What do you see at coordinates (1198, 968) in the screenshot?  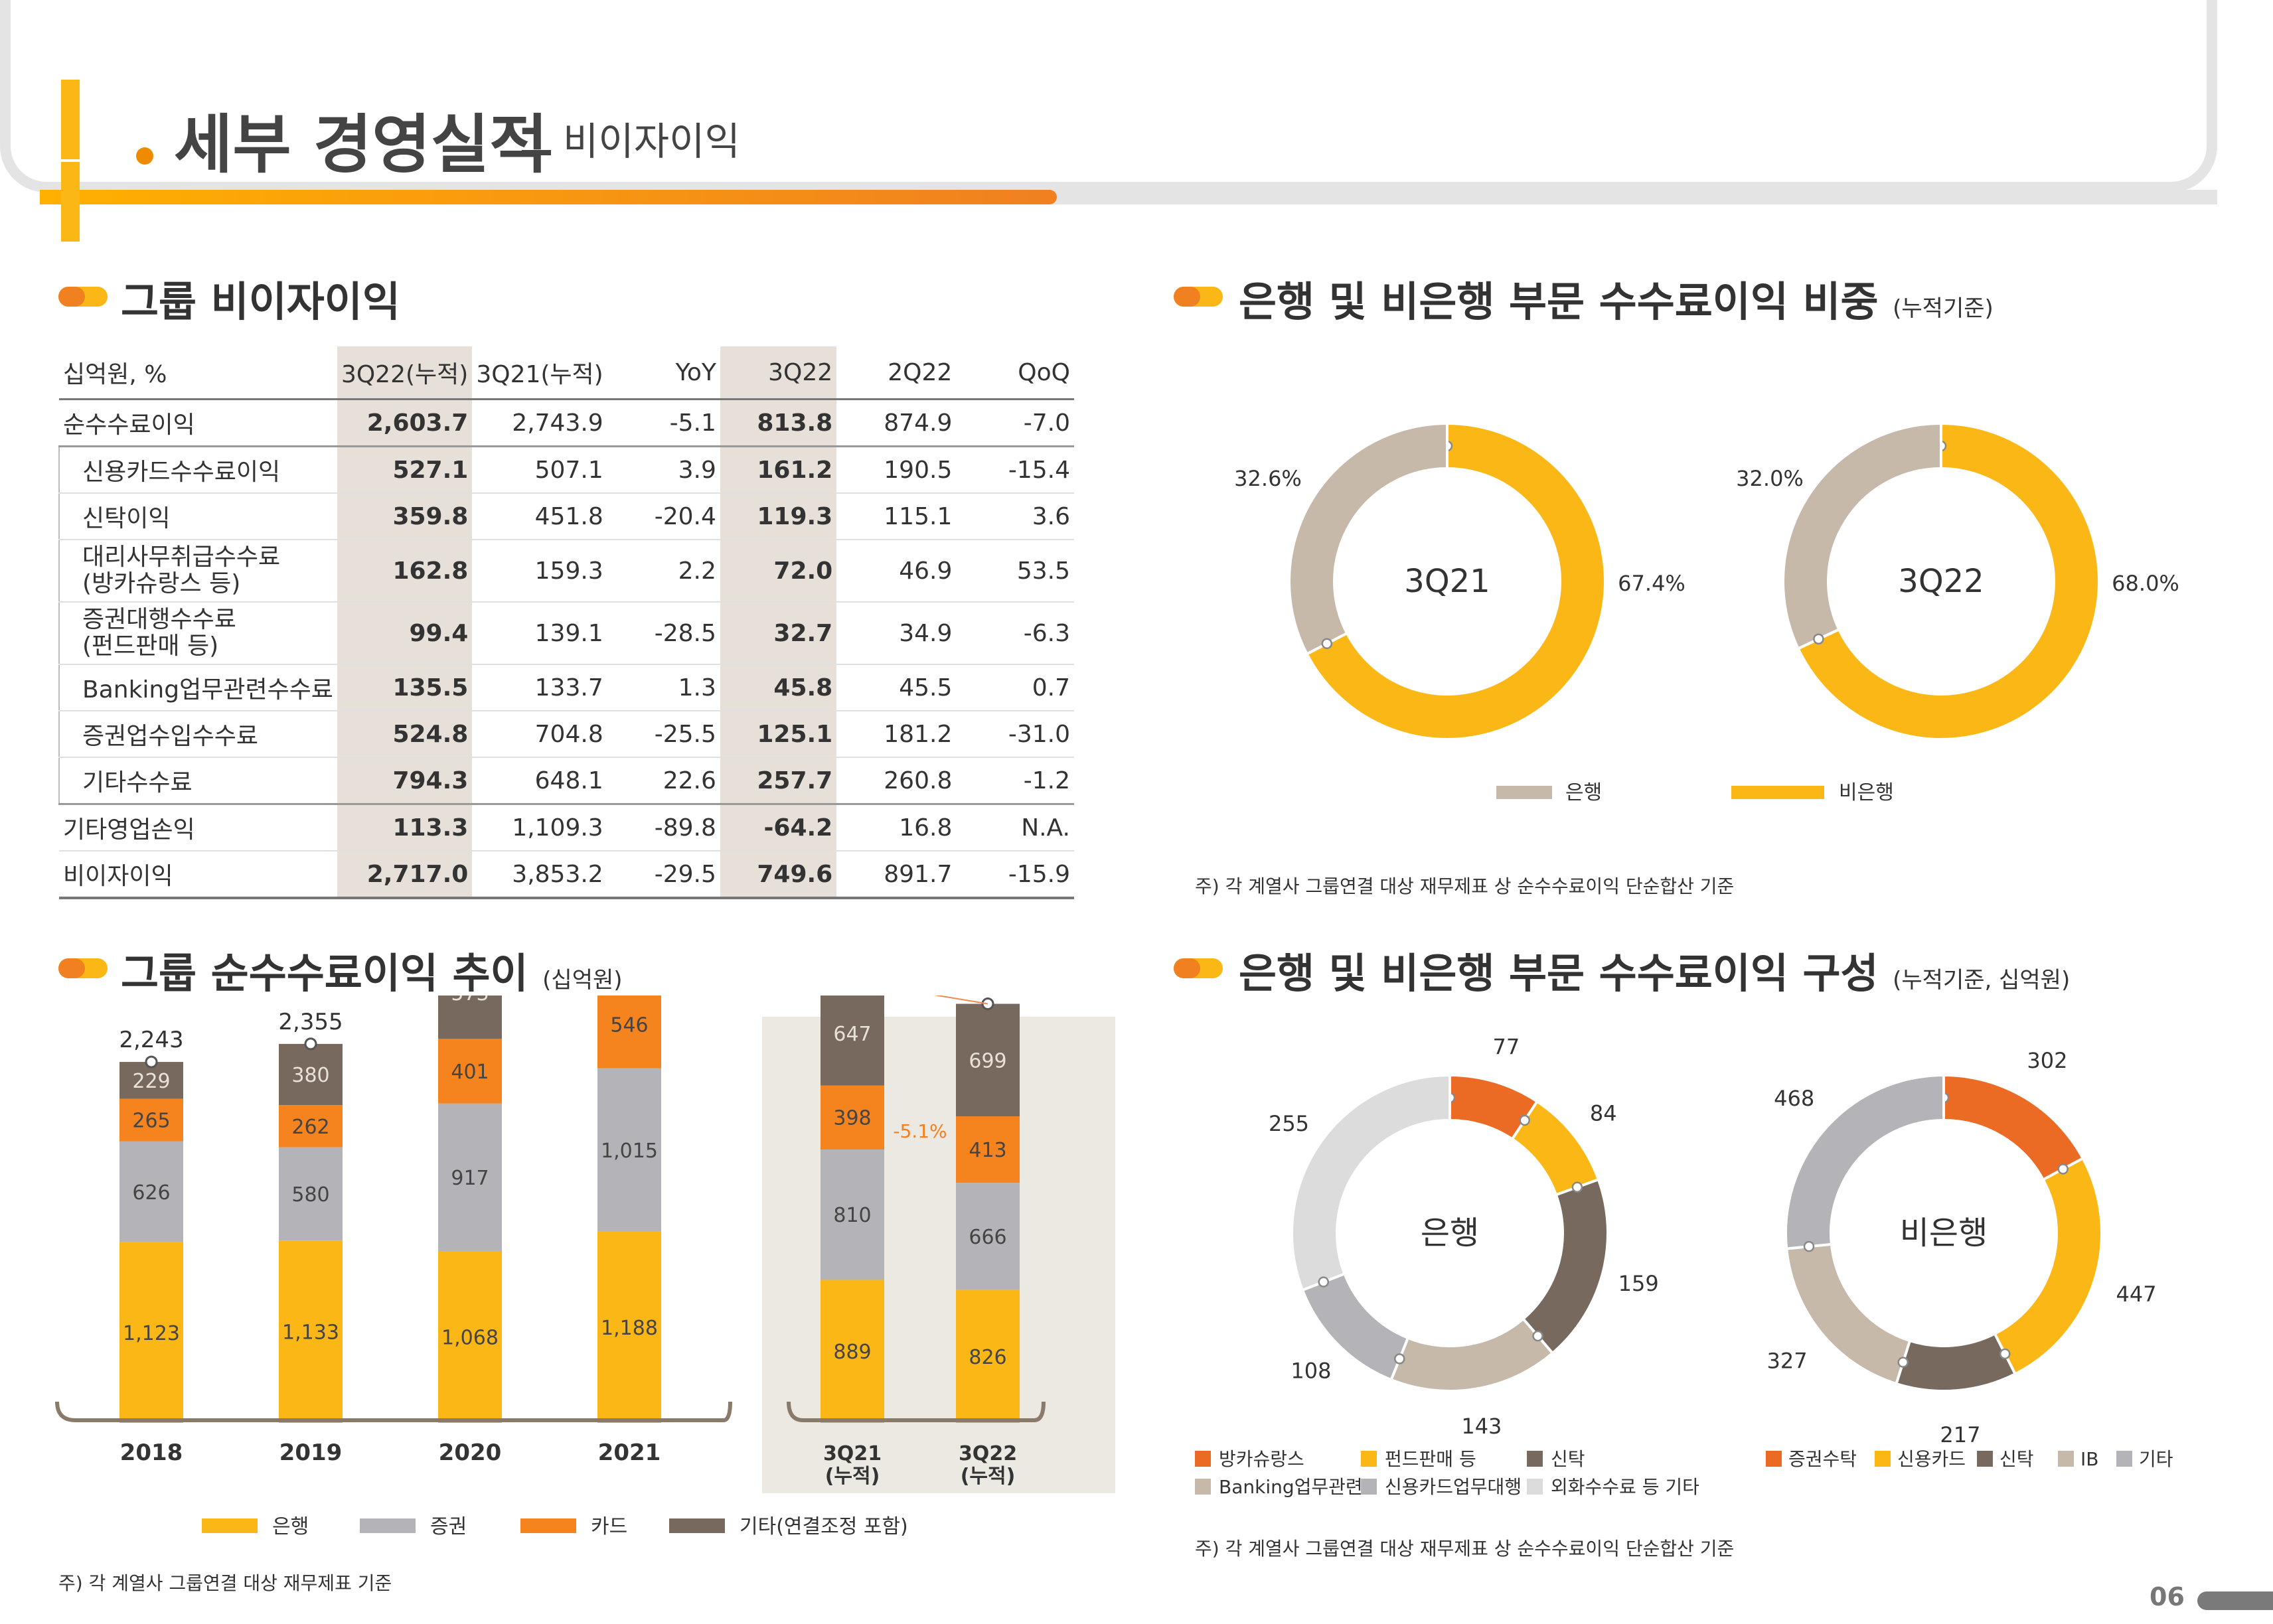 I see `section-bullet-icon` at bounding box center [1198, 968].